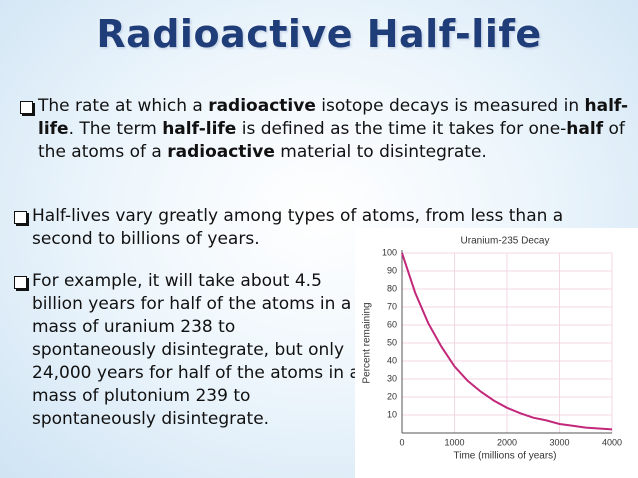  Describe the element at coordinates (392, 270) in the screenshot. I see `y-tick-label: 90` at that location.